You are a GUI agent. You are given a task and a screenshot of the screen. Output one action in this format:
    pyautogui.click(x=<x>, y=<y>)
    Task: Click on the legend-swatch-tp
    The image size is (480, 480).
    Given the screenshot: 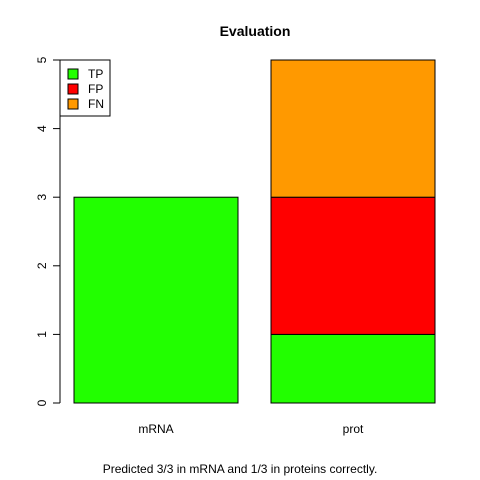 What is the action you would take?
    pyautogui.click(x=73, y=74)
    